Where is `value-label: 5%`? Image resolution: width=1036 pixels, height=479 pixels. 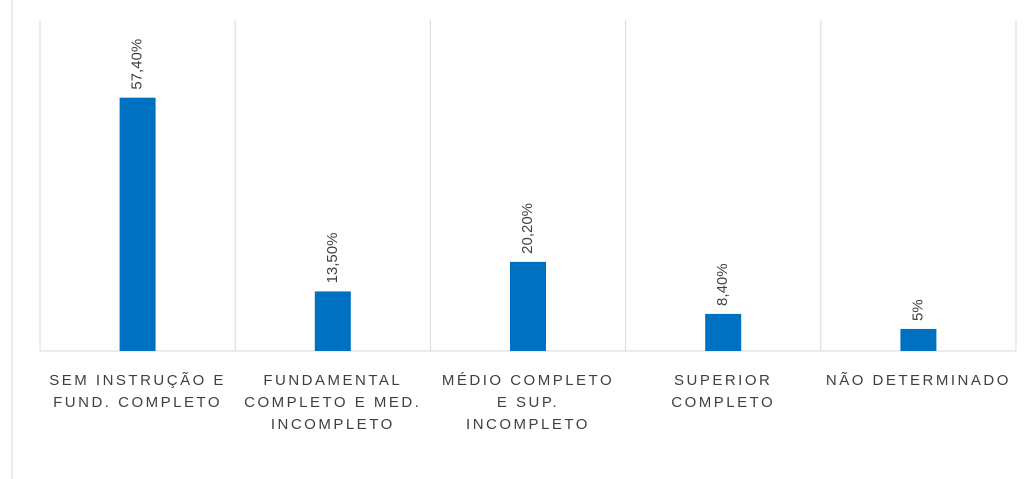 value-label: 5% is located at coordinates (917, 310).